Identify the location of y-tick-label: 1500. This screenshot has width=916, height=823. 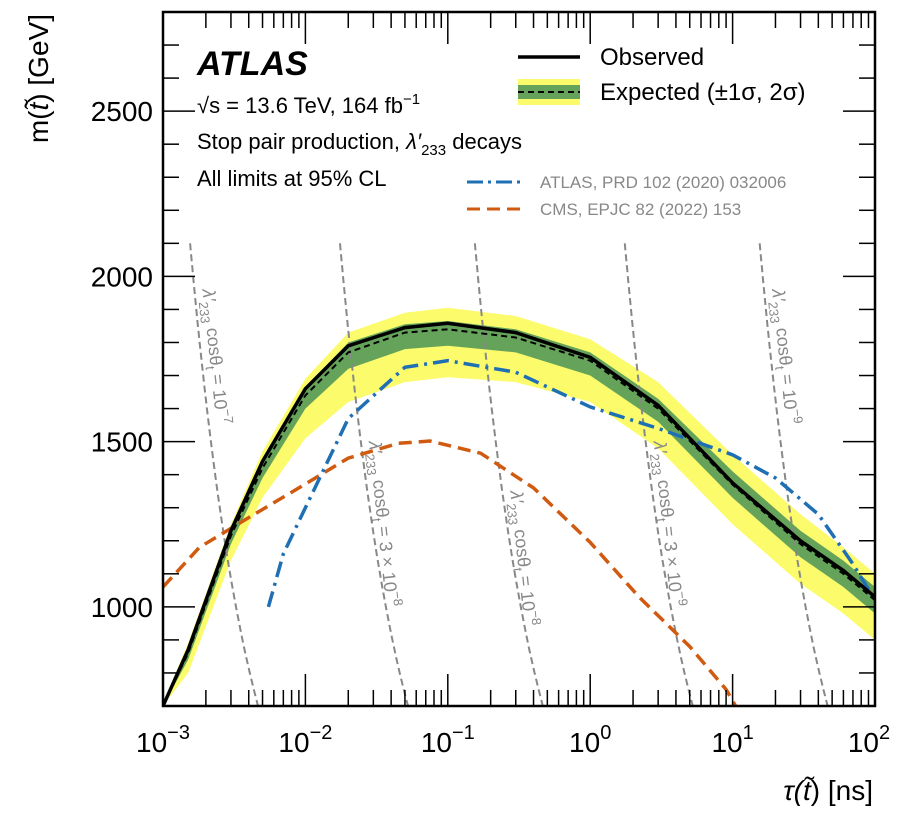
(122, 442).